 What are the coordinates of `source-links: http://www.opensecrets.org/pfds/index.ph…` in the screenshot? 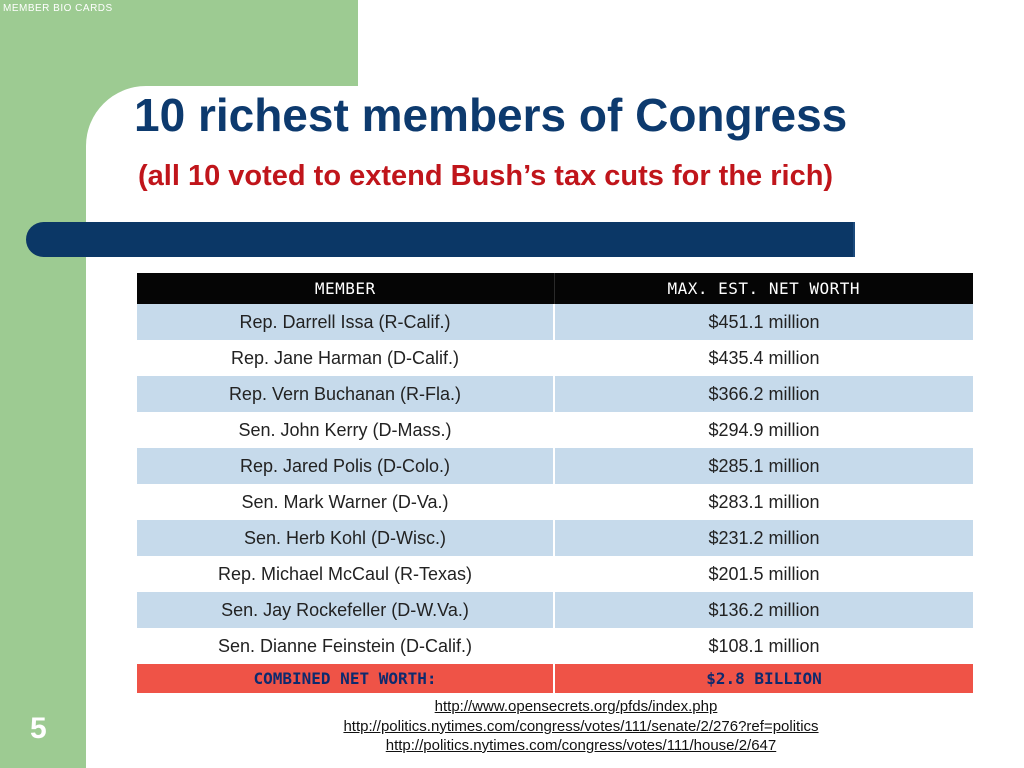 It's located at (512, 726).